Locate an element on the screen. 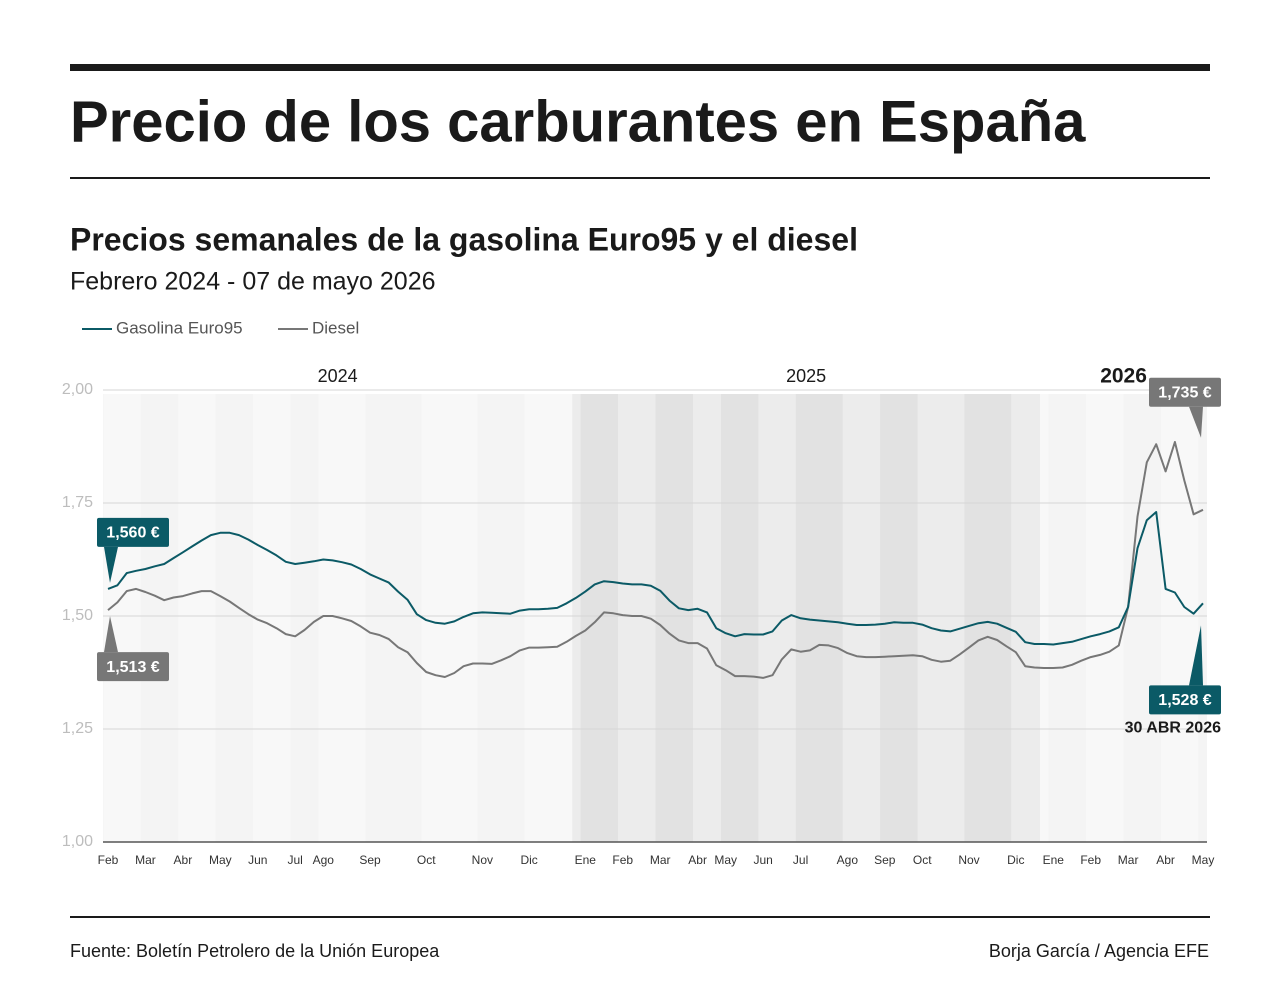 The image size is (1280, 998). value-label: 1,528 € is located at coordinates (1184, 700).